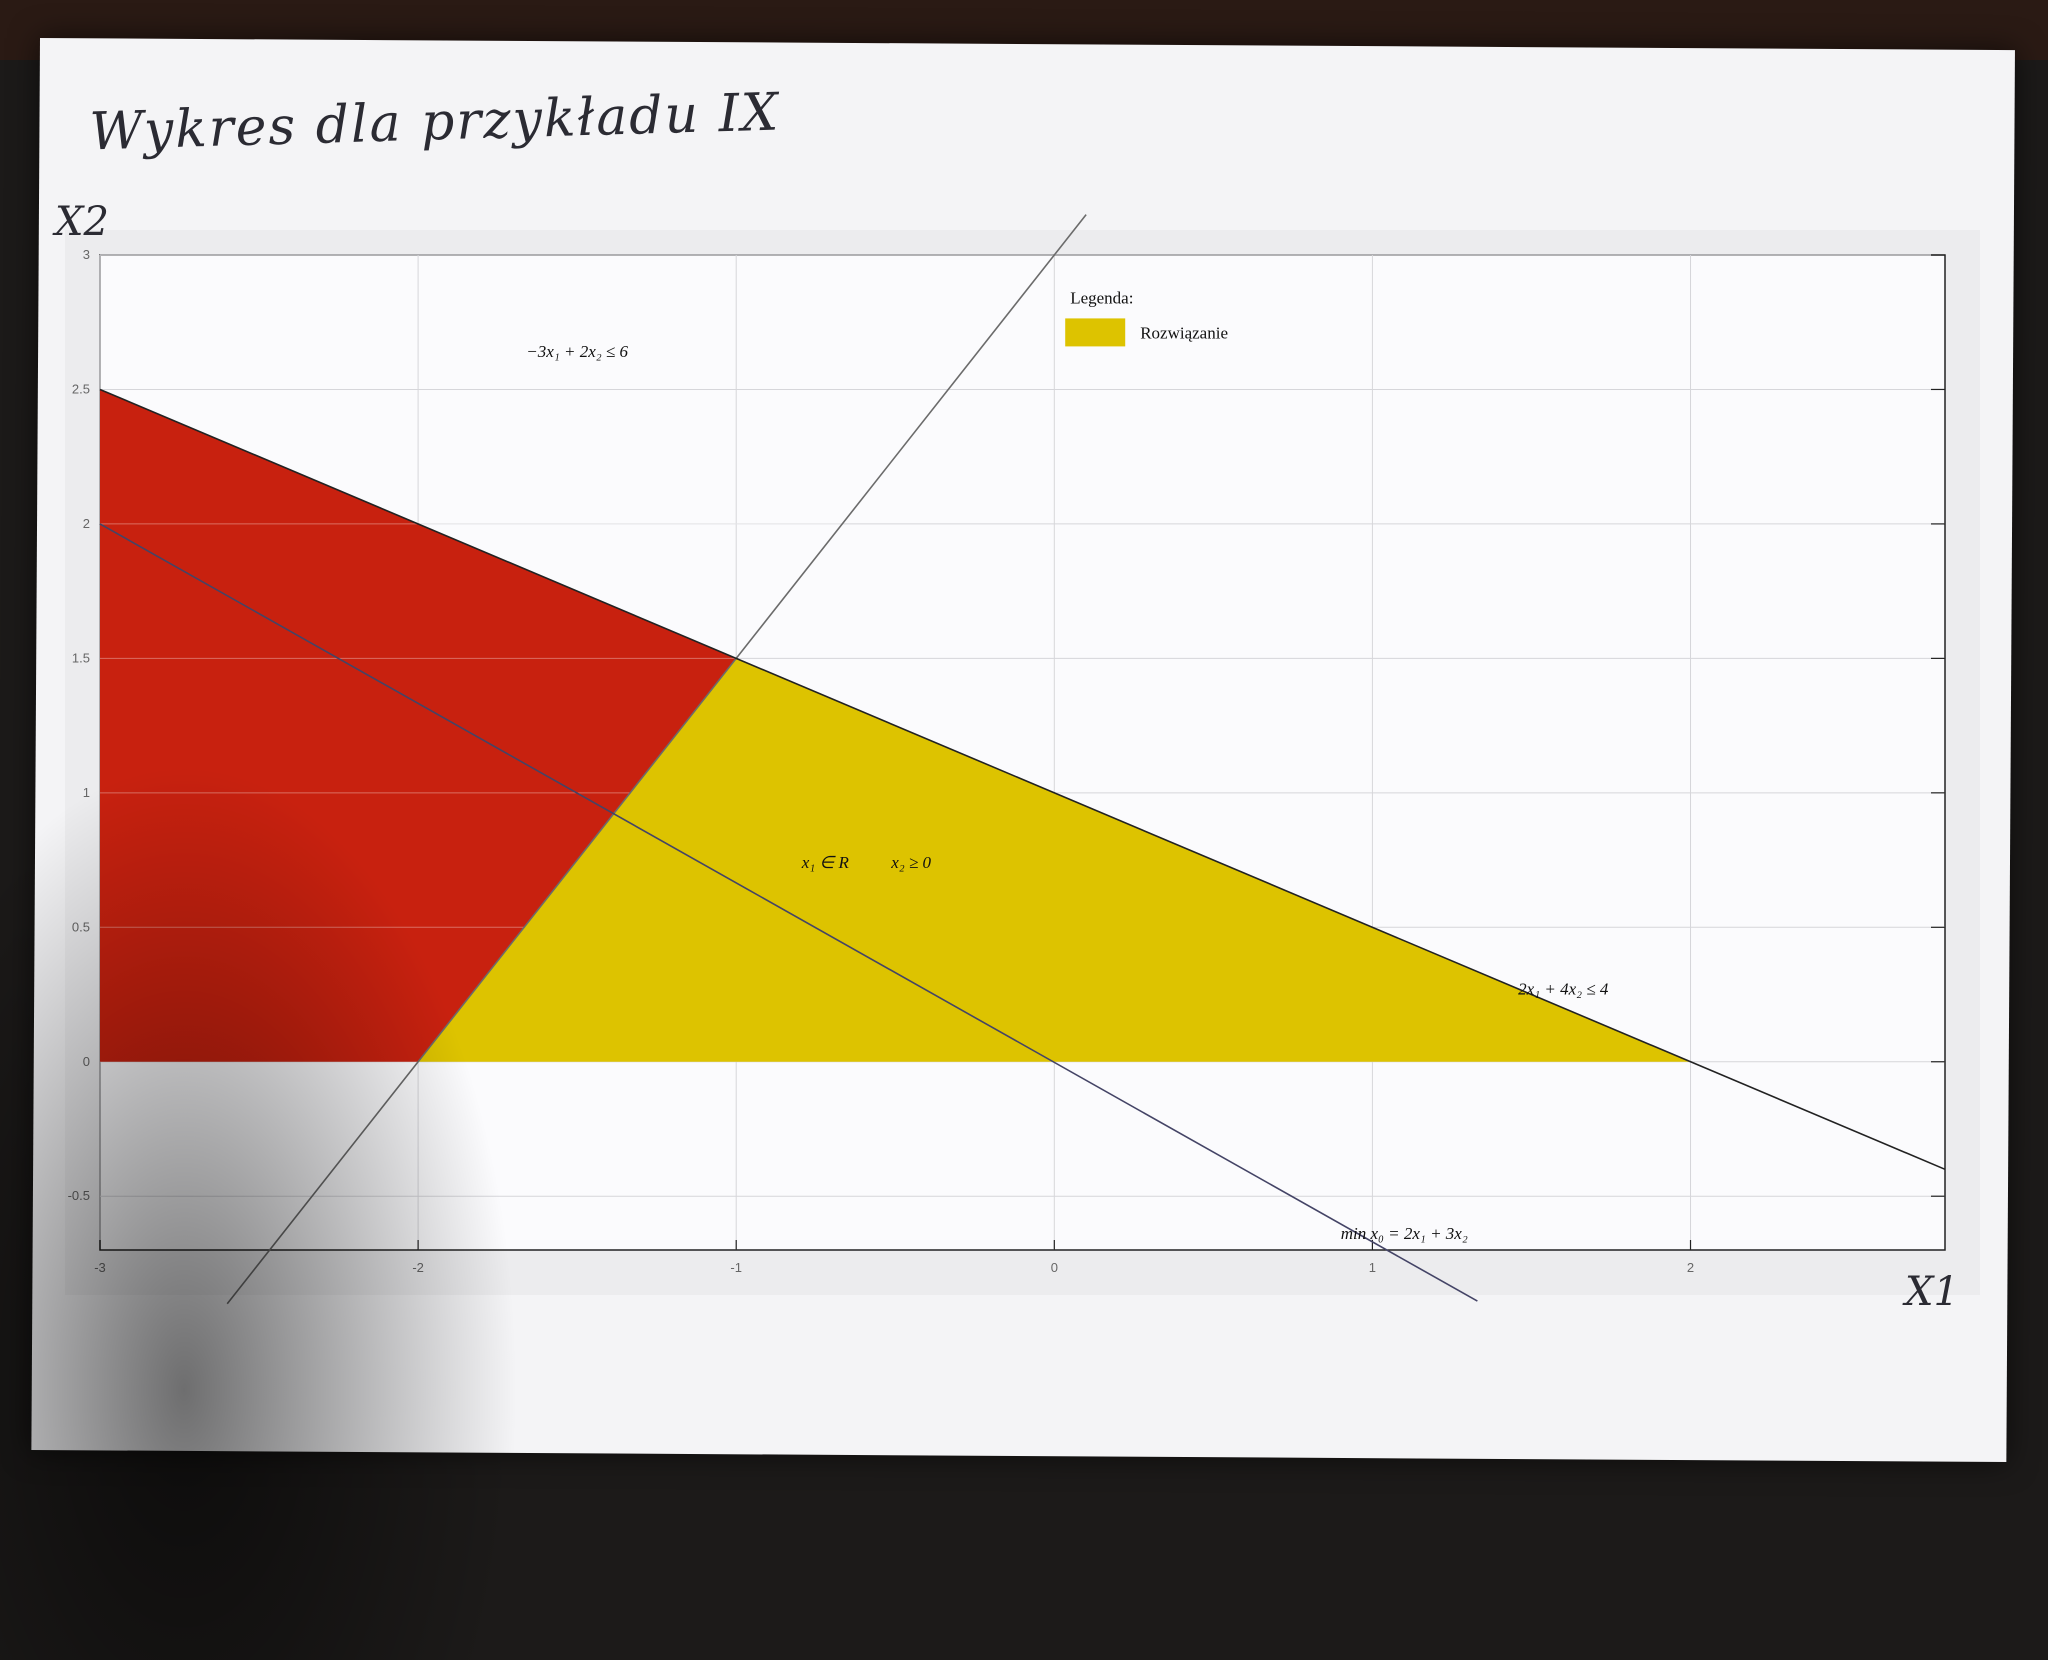 The height and width of the screenshot is (1660, 2048). What do you see at coordinates (100, 1267) in the screenshot?
I see `x-tick-label: -3` at bounding box center [100, 1267].